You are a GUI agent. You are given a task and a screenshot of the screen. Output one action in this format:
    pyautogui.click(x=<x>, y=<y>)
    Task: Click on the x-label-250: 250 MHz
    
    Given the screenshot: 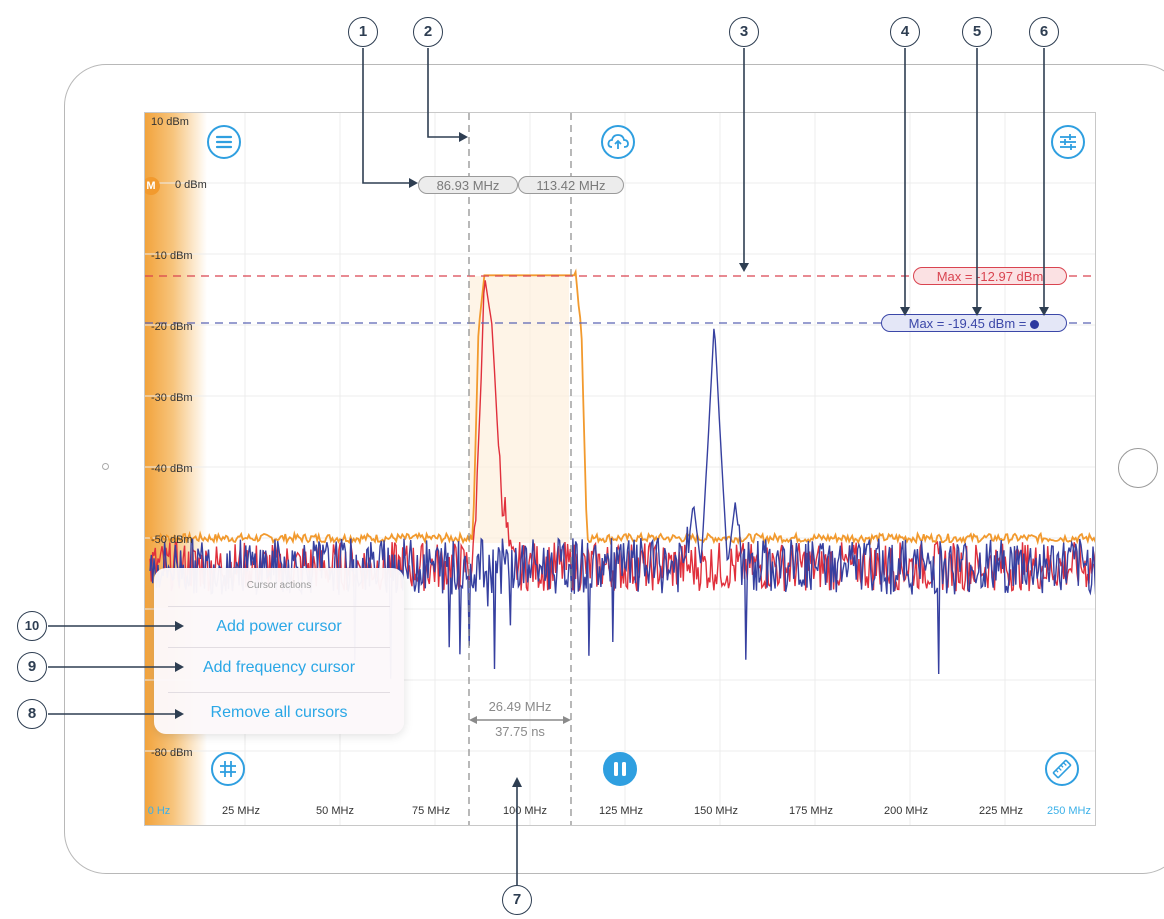 What is the action you would take?
    pyautogui.click(x=1069, y=811)
    